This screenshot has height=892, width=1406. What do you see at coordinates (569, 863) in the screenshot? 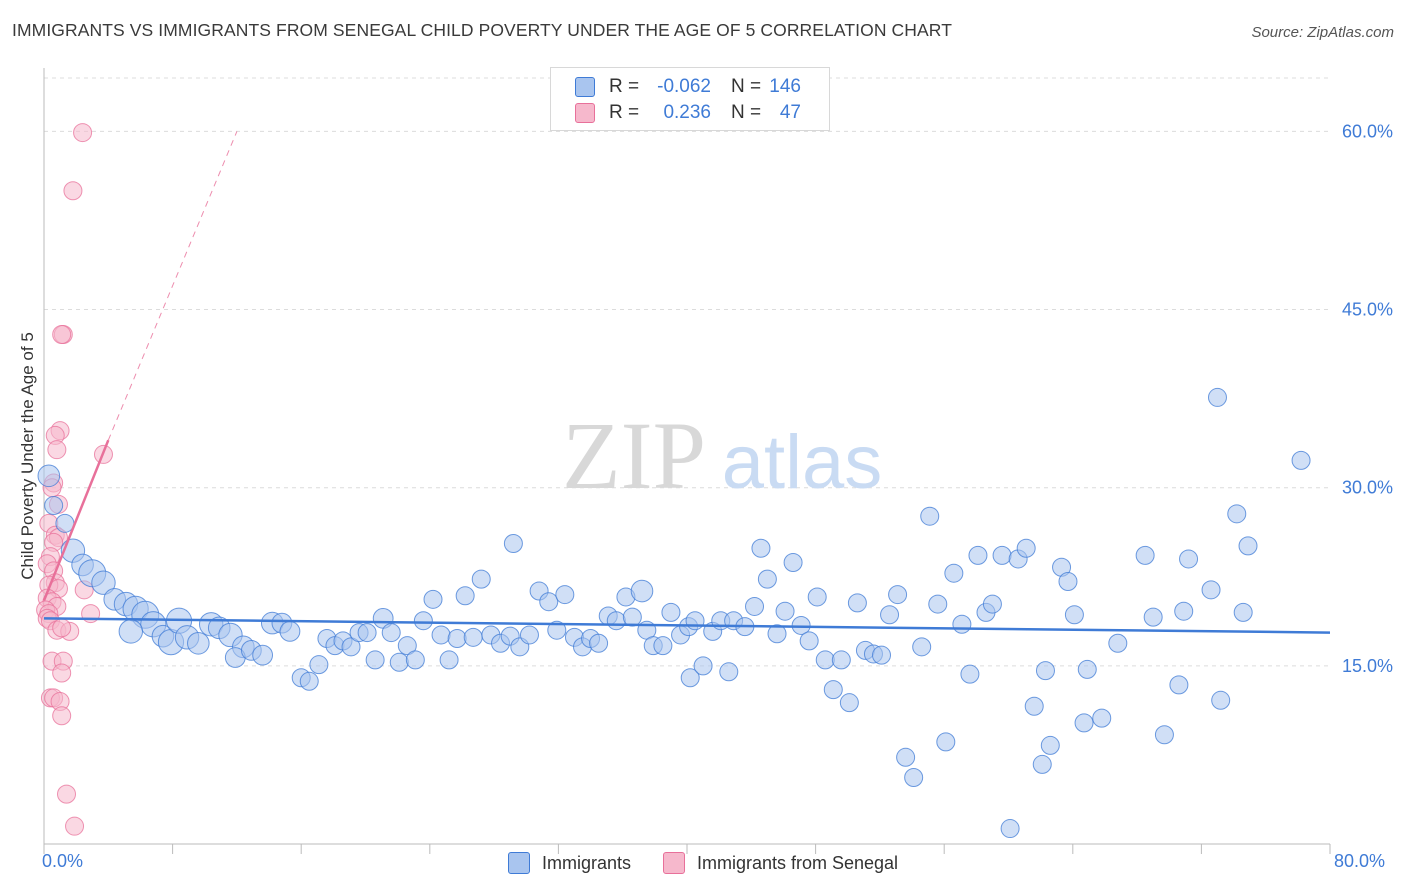
I see `legend-item-immigrants: Immigrants` at bounding box center [569, 863].